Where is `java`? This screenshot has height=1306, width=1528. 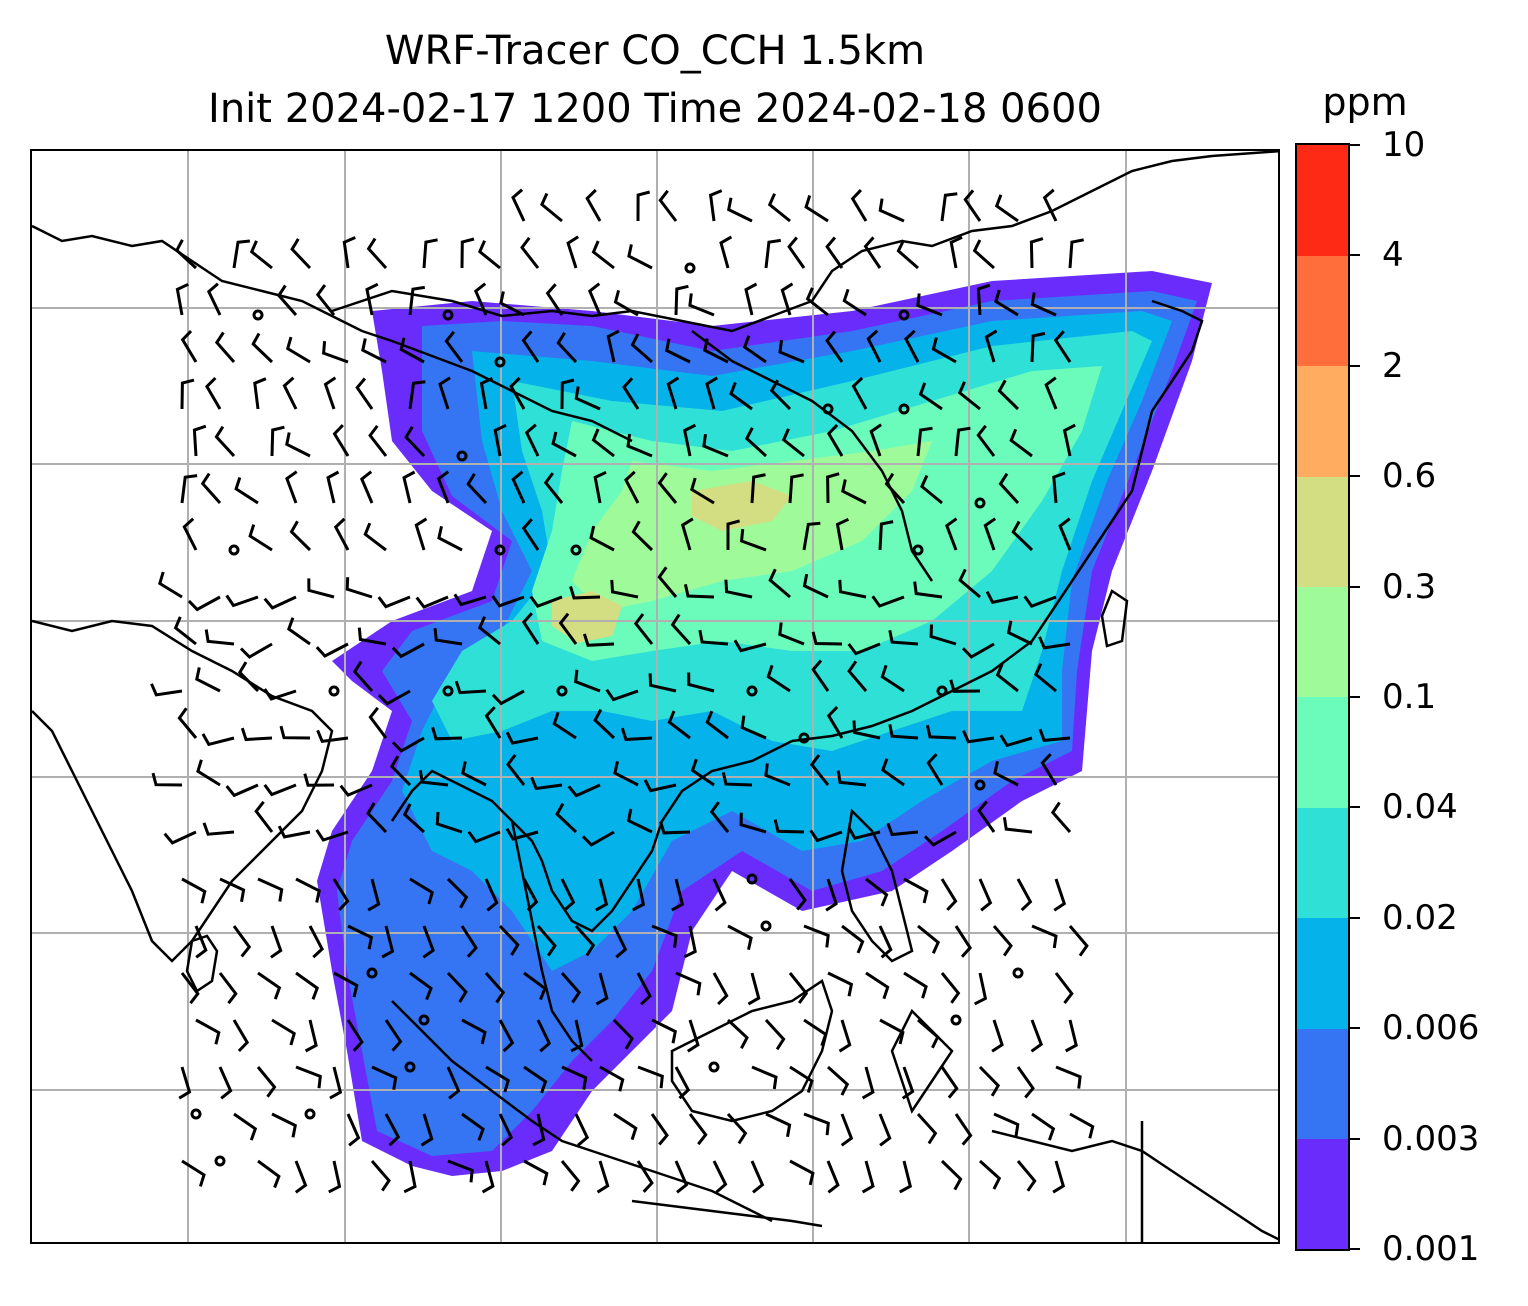
java is located at coordinates (727, 1213).